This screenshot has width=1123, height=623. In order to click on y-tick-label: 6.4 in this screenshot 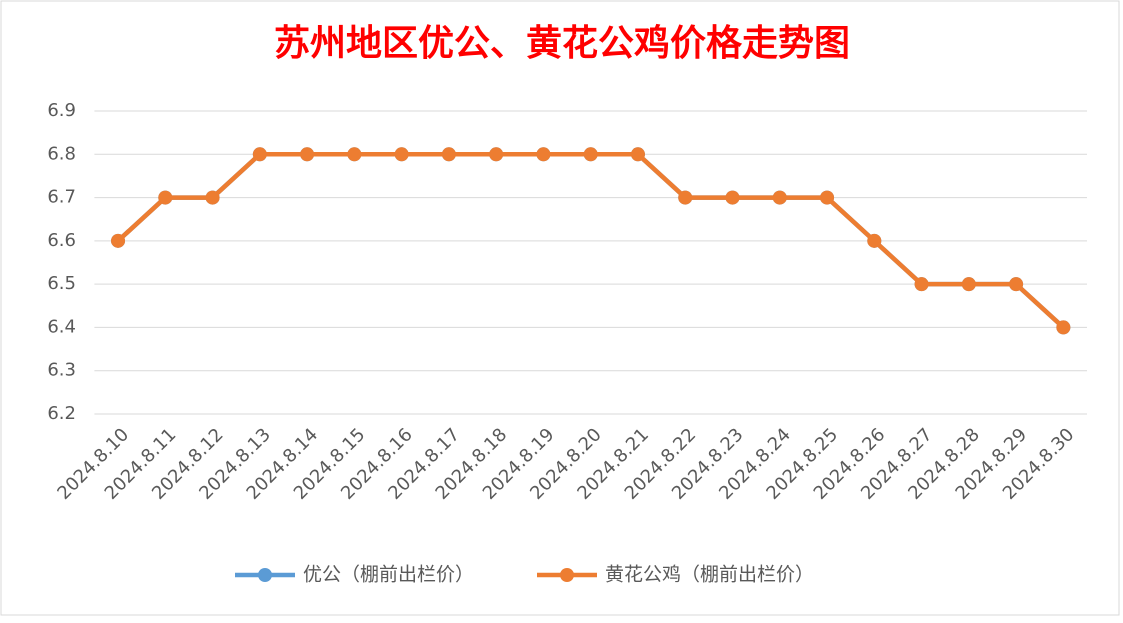, I will do `click(61, 326)`.